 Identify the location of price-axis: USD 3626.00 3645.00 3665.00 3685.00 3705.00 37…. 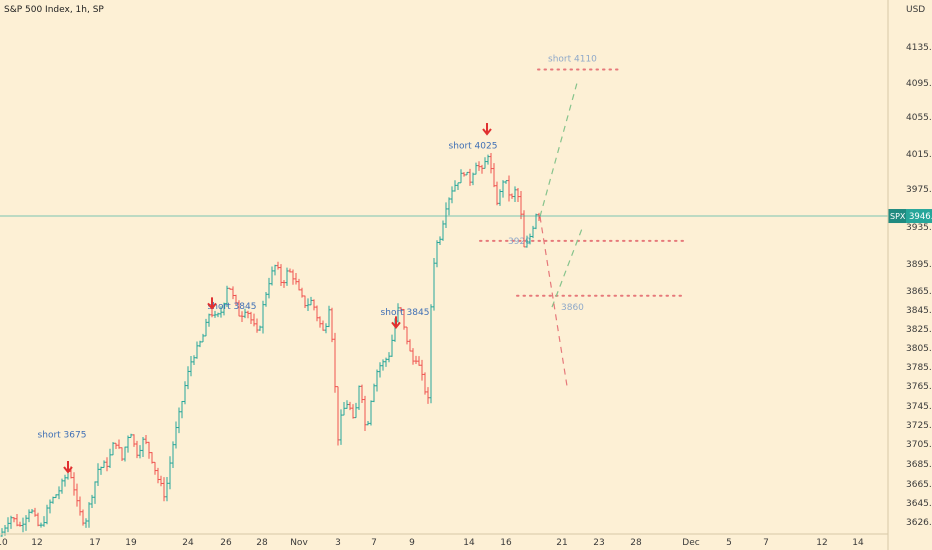
(909, 275).